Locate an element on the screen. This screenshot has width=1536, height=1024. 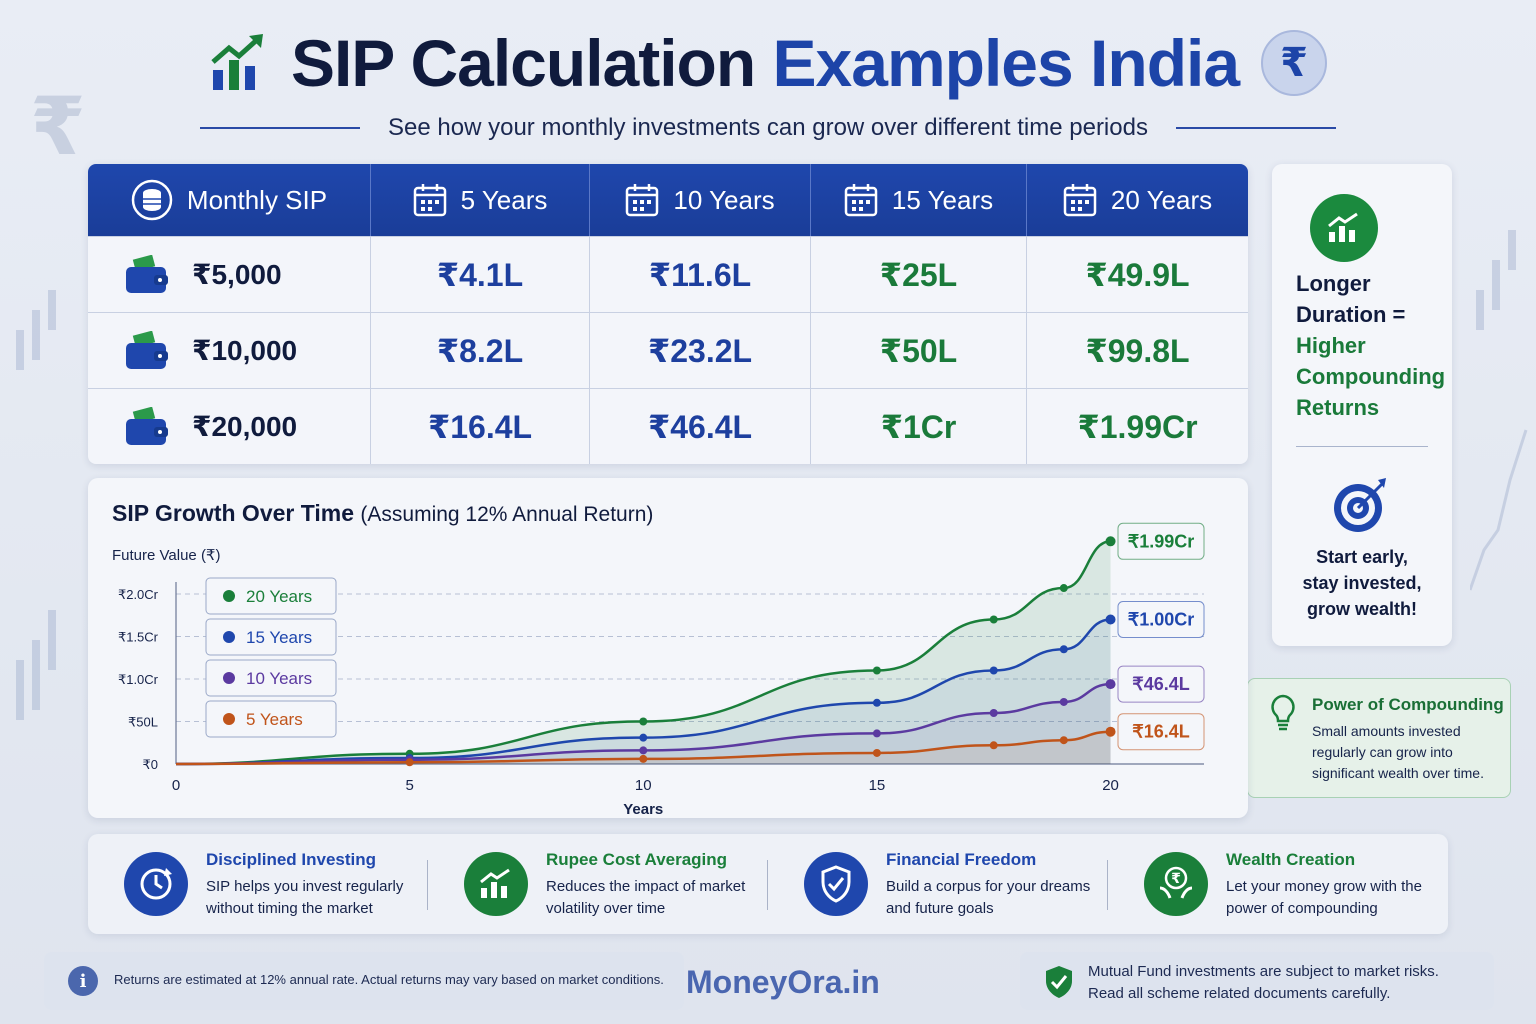
end-label: ₹46.4L is located at coordinates (1160, 684).